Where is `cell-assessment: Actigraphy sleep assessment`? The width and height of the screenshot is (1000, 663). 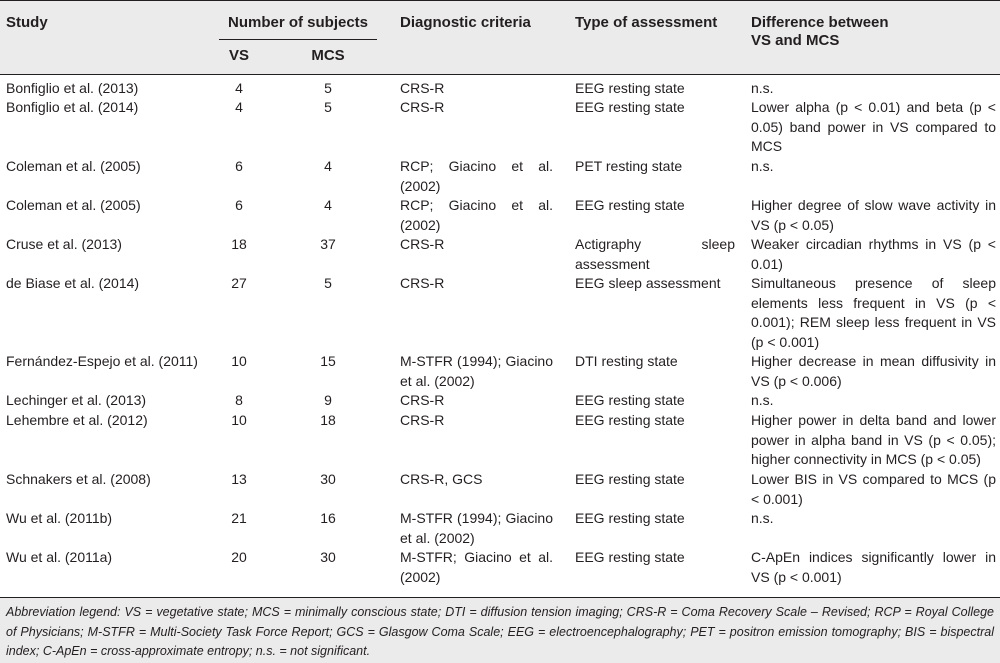
cell-assessment: Actigraphy sleep assessment is located at coordinates (655, 254).